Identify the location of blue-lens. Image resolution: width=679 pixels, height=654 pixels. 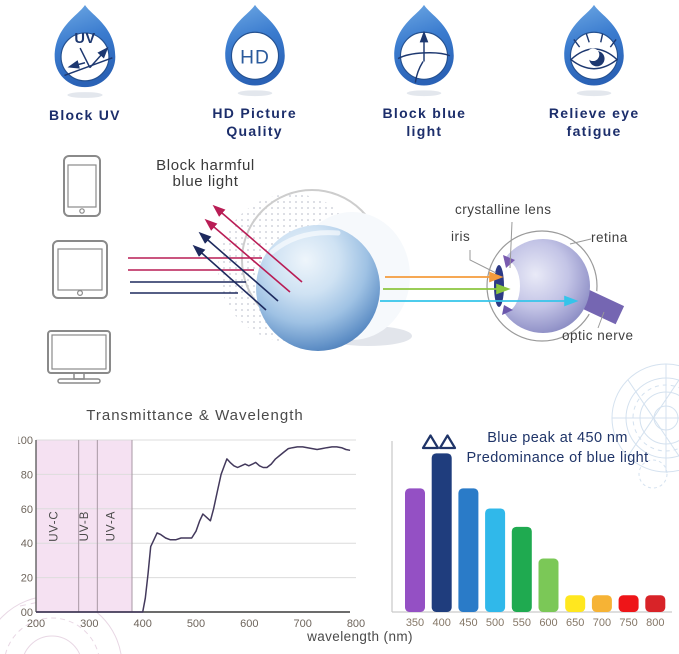
(318, 288).